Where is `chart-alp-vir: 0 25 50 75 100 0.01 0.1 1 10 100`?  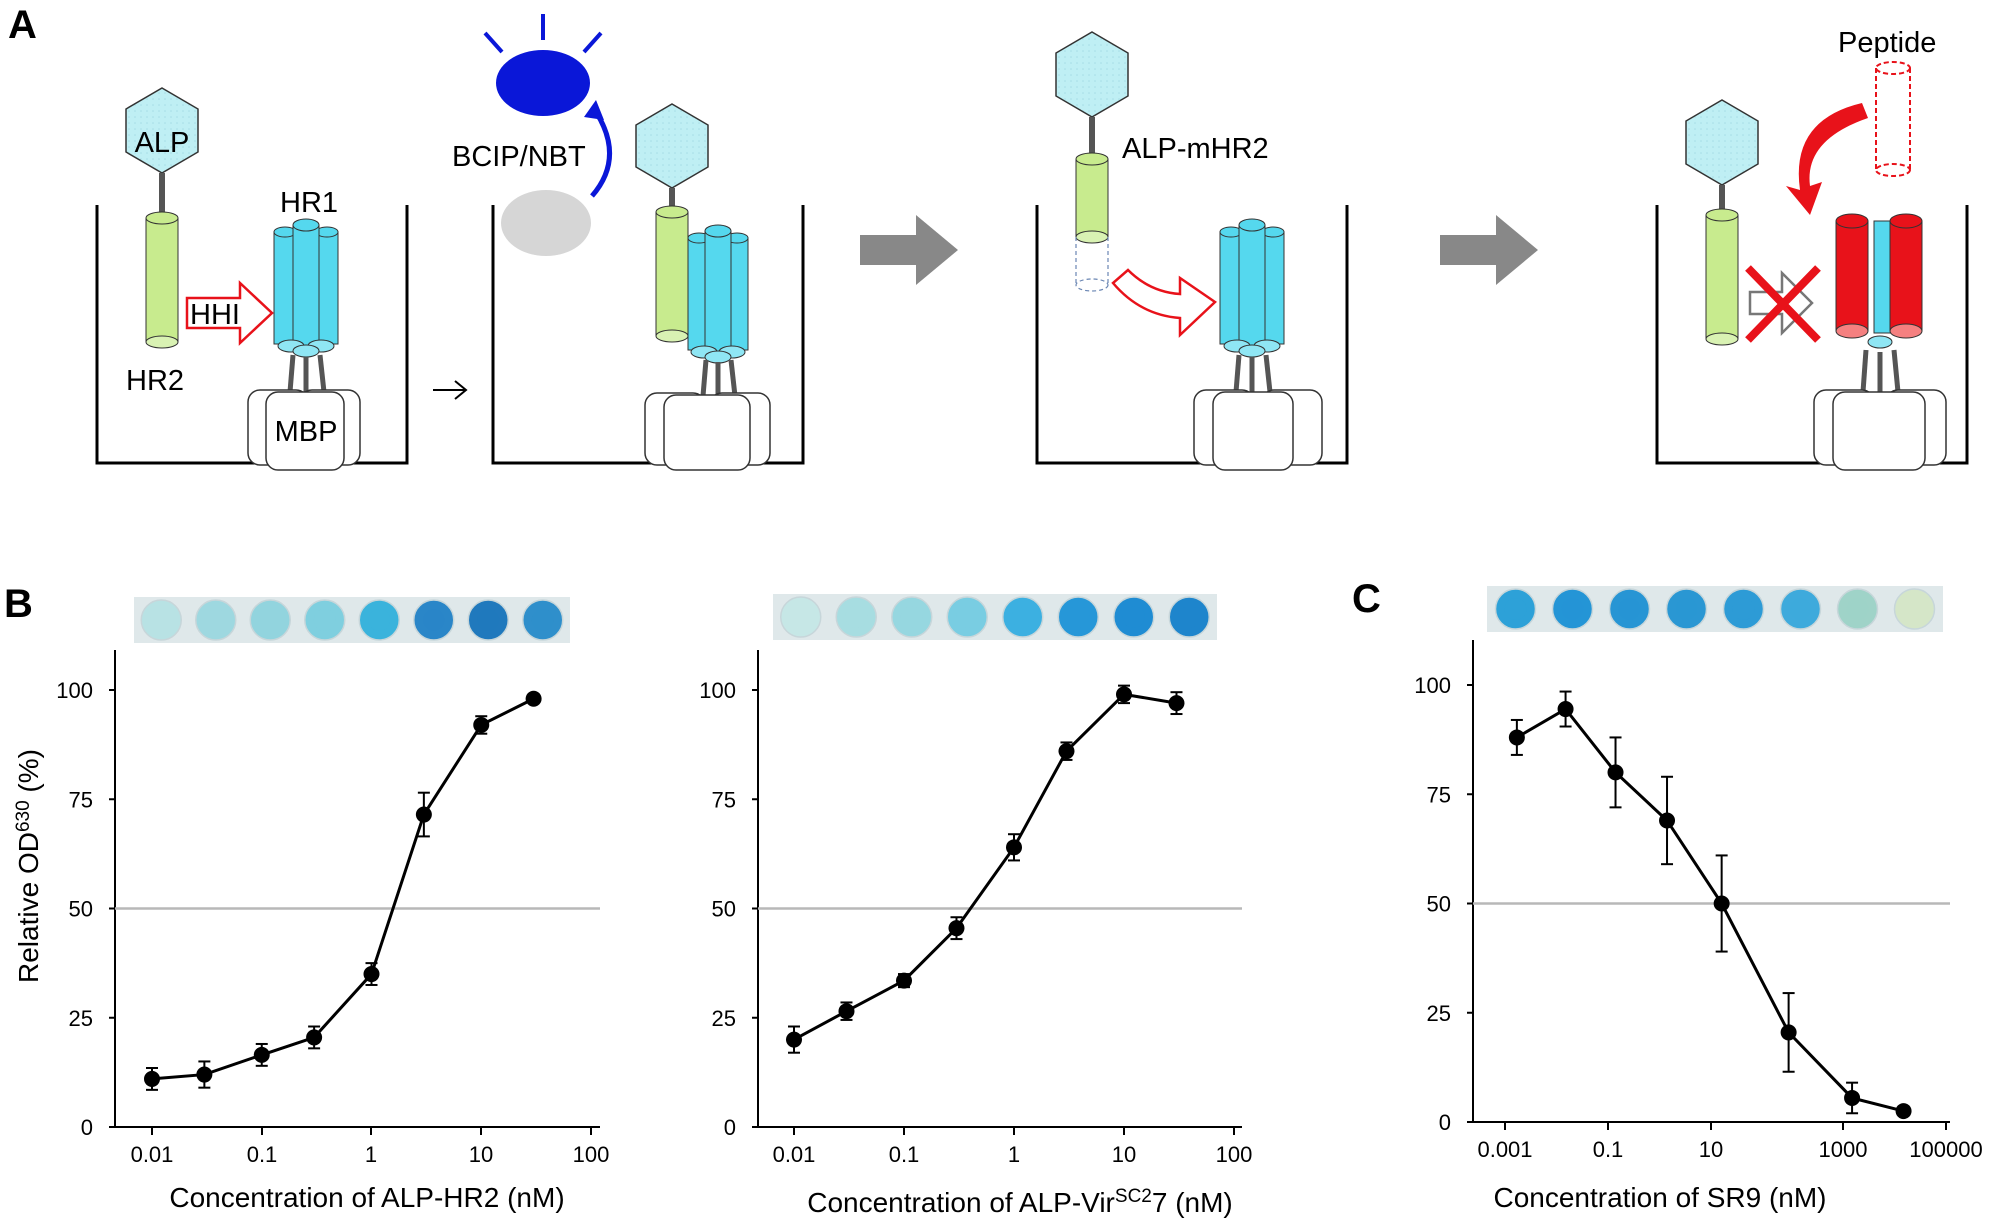 chart-alp-vir: 0 25 50 75 100 0.01 0.1 1 10 100 is located at coordinates (975, 908).